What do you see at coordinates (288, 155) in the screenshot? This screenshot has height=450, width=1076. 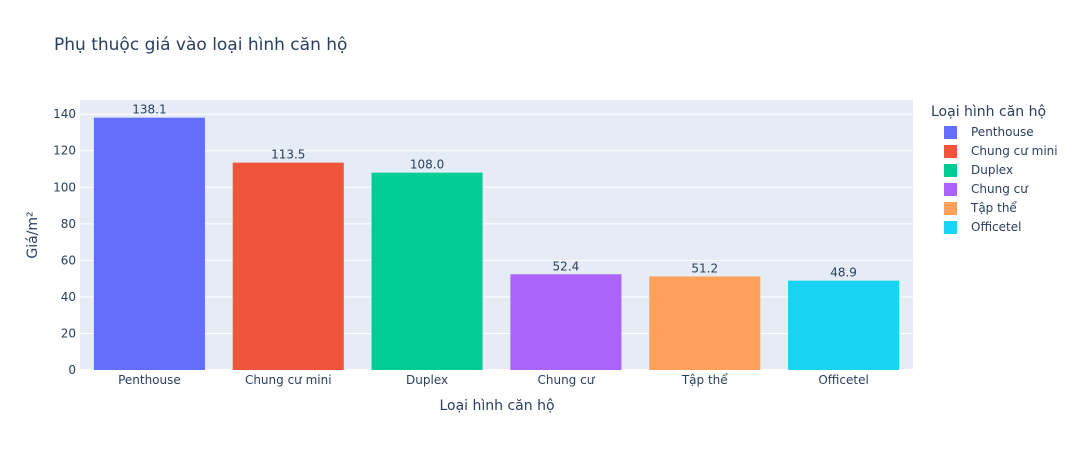 I see `bar-value-label: 113.5` at bounding box center [288, 155].